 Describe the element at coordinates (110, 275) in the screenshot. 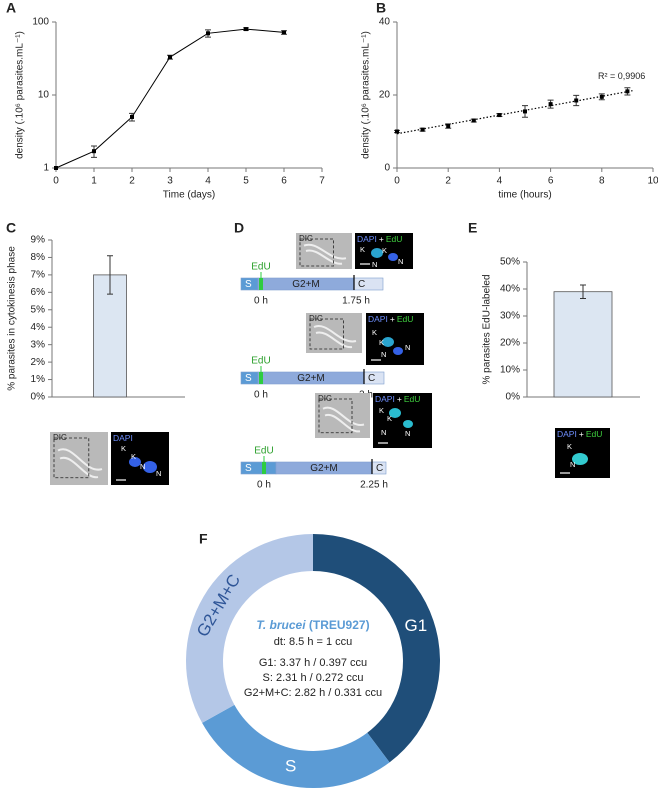

I see `error-bar` at that location.